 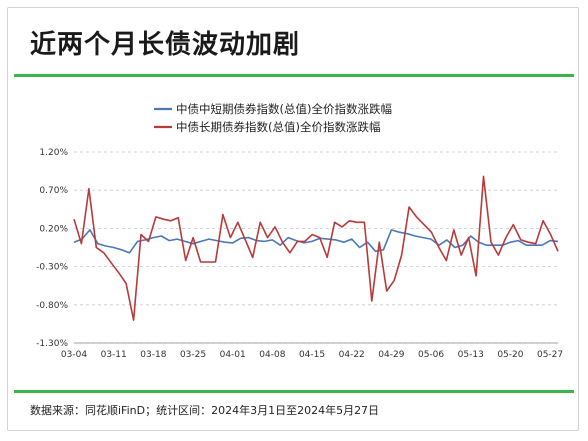 What do you see at coordinates (153, 355) in the screenshot?
I see `x-tick-label: 03-18` at bounding box center [153, 355].